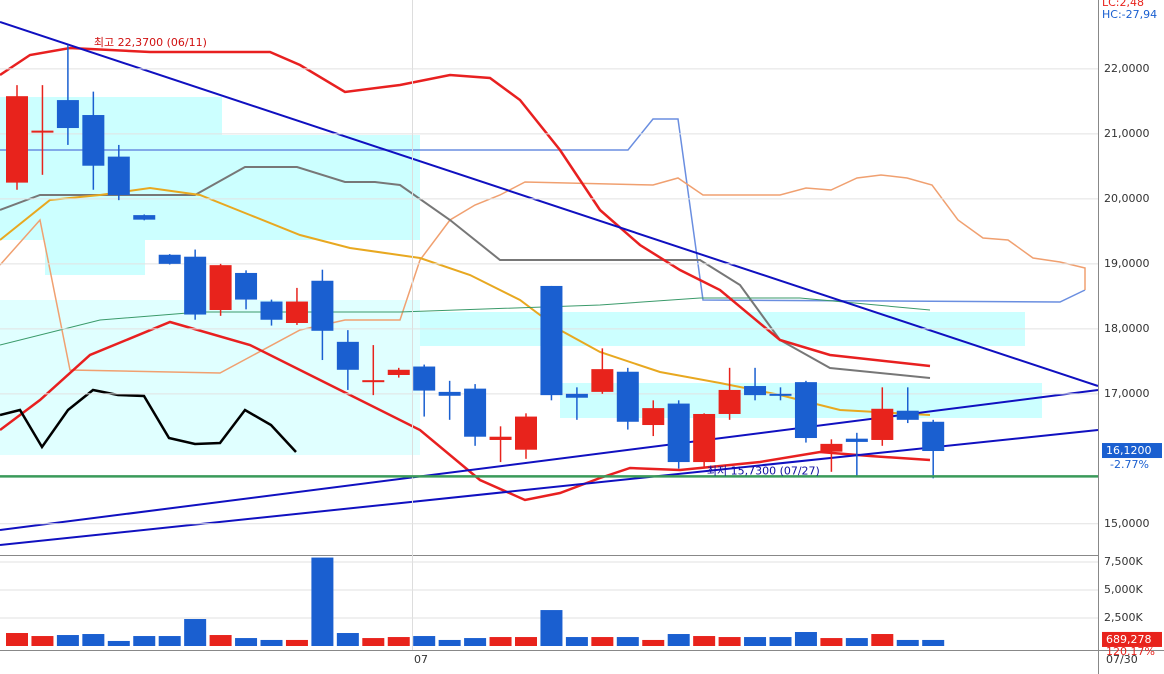  I want to click on volume-marker-label: 689,278, so click(1129, 639).